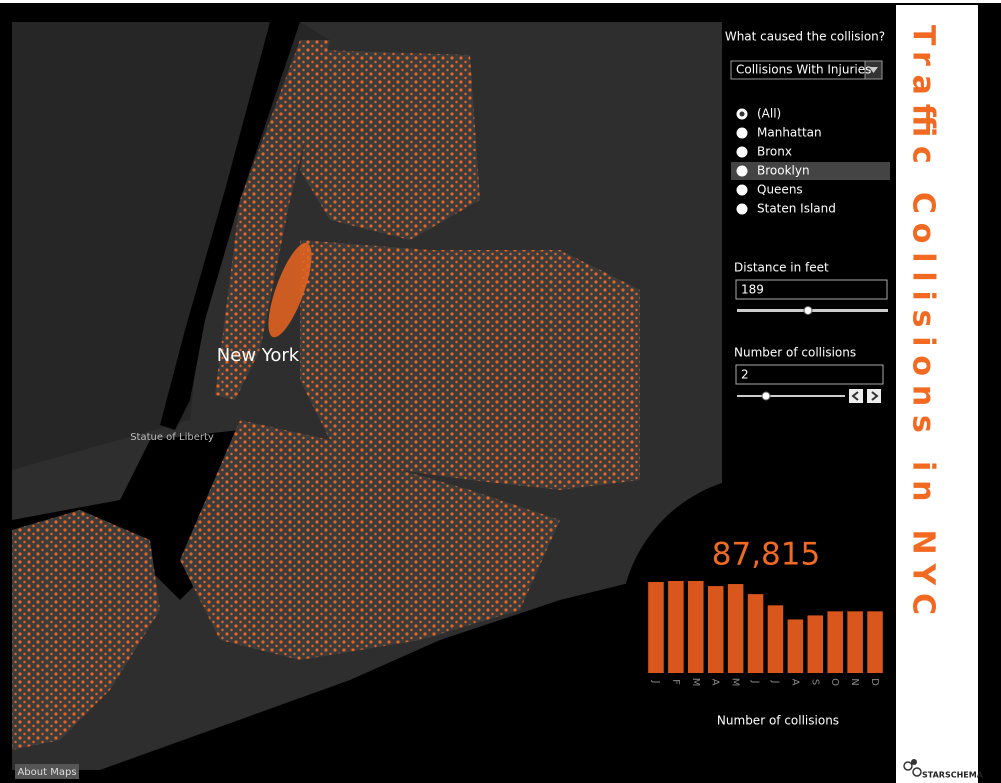 The image size is (1001, 783). Describe the element at coordinates (774, 152) in the screenshot. I see `borough-option: Bronx` at that location.